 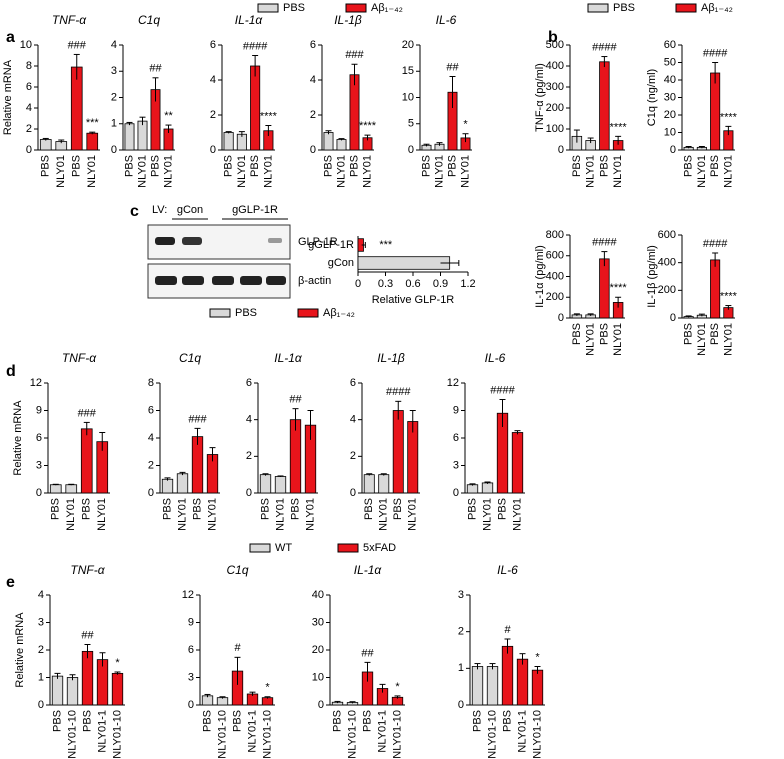 I want to click on y-tick-label: 8, so click(x=151, y=383).